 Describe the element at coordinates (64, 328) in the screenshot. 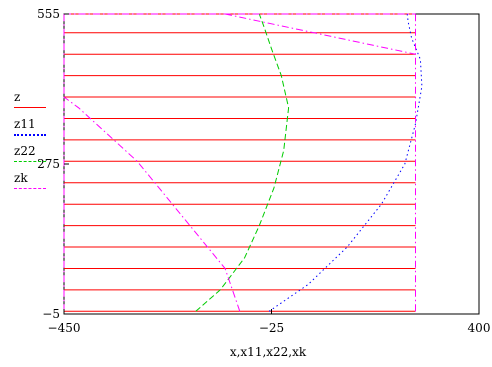

I see `x-tick-label: −450` at that location.